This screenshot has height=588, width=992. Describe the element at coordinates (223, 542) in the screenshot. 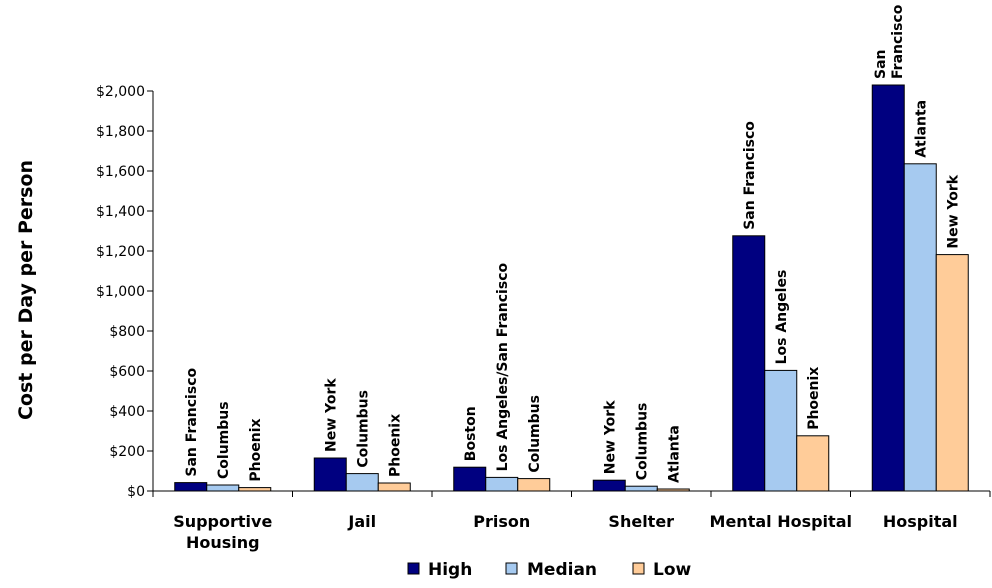

I see `x-category-label: Housing` at that location.